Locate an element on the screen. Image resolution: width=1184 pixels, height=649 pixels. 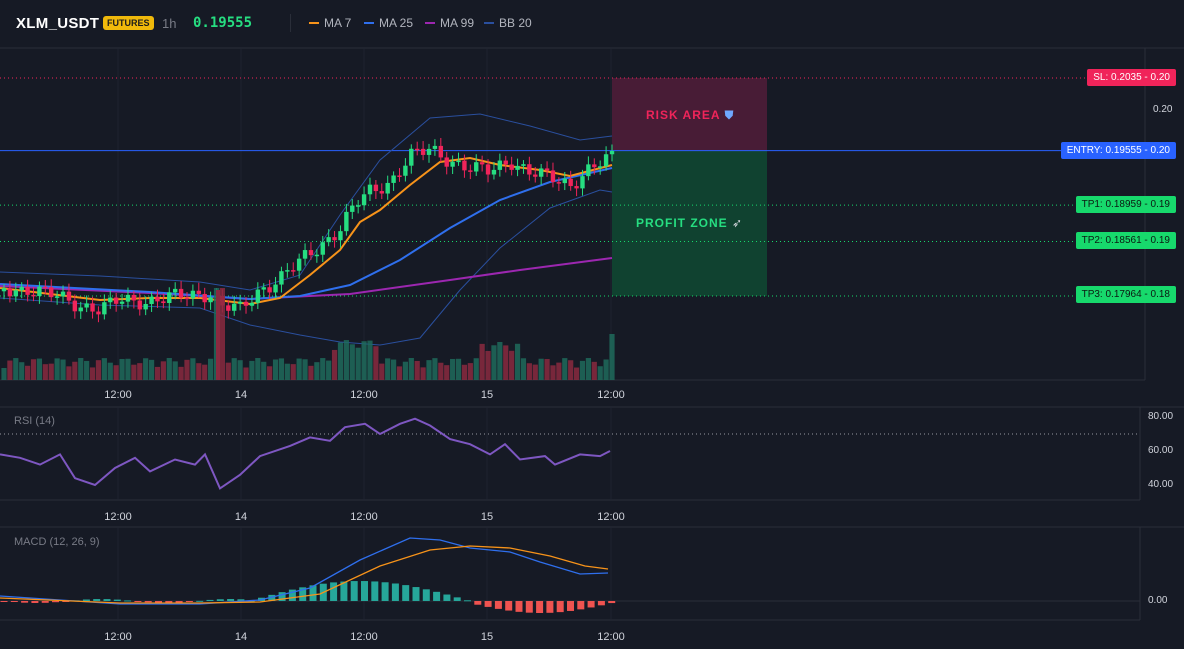
legend-ma25: MA 25 is located at coordinates (388, 23).